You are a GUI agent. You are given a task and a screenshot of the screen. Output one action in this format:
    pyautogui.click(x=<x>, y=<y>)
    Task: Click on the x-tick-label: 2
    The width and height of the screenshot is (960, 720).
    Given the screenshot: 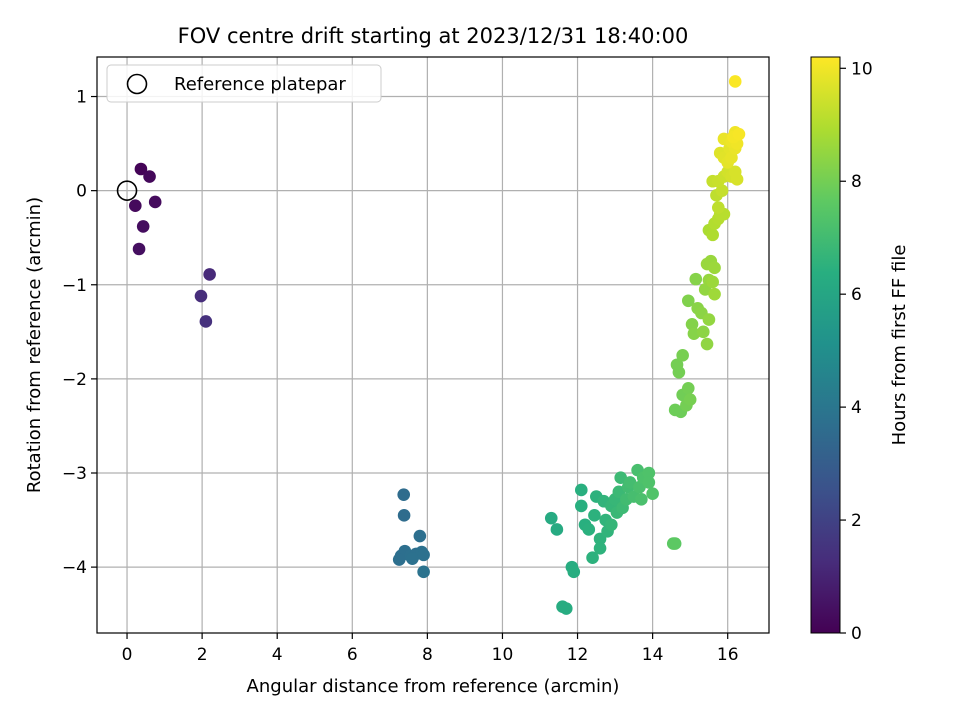 What is the action you would take?
    pyautogui.click(x=202, y=655)
    